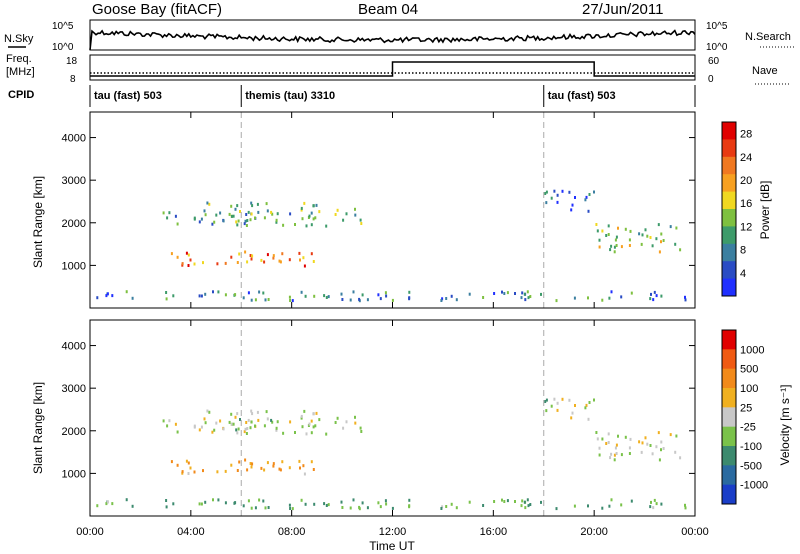 The image size is (800, 554). I want to click on colorbar-tick-label: 500, so click(749, 370).